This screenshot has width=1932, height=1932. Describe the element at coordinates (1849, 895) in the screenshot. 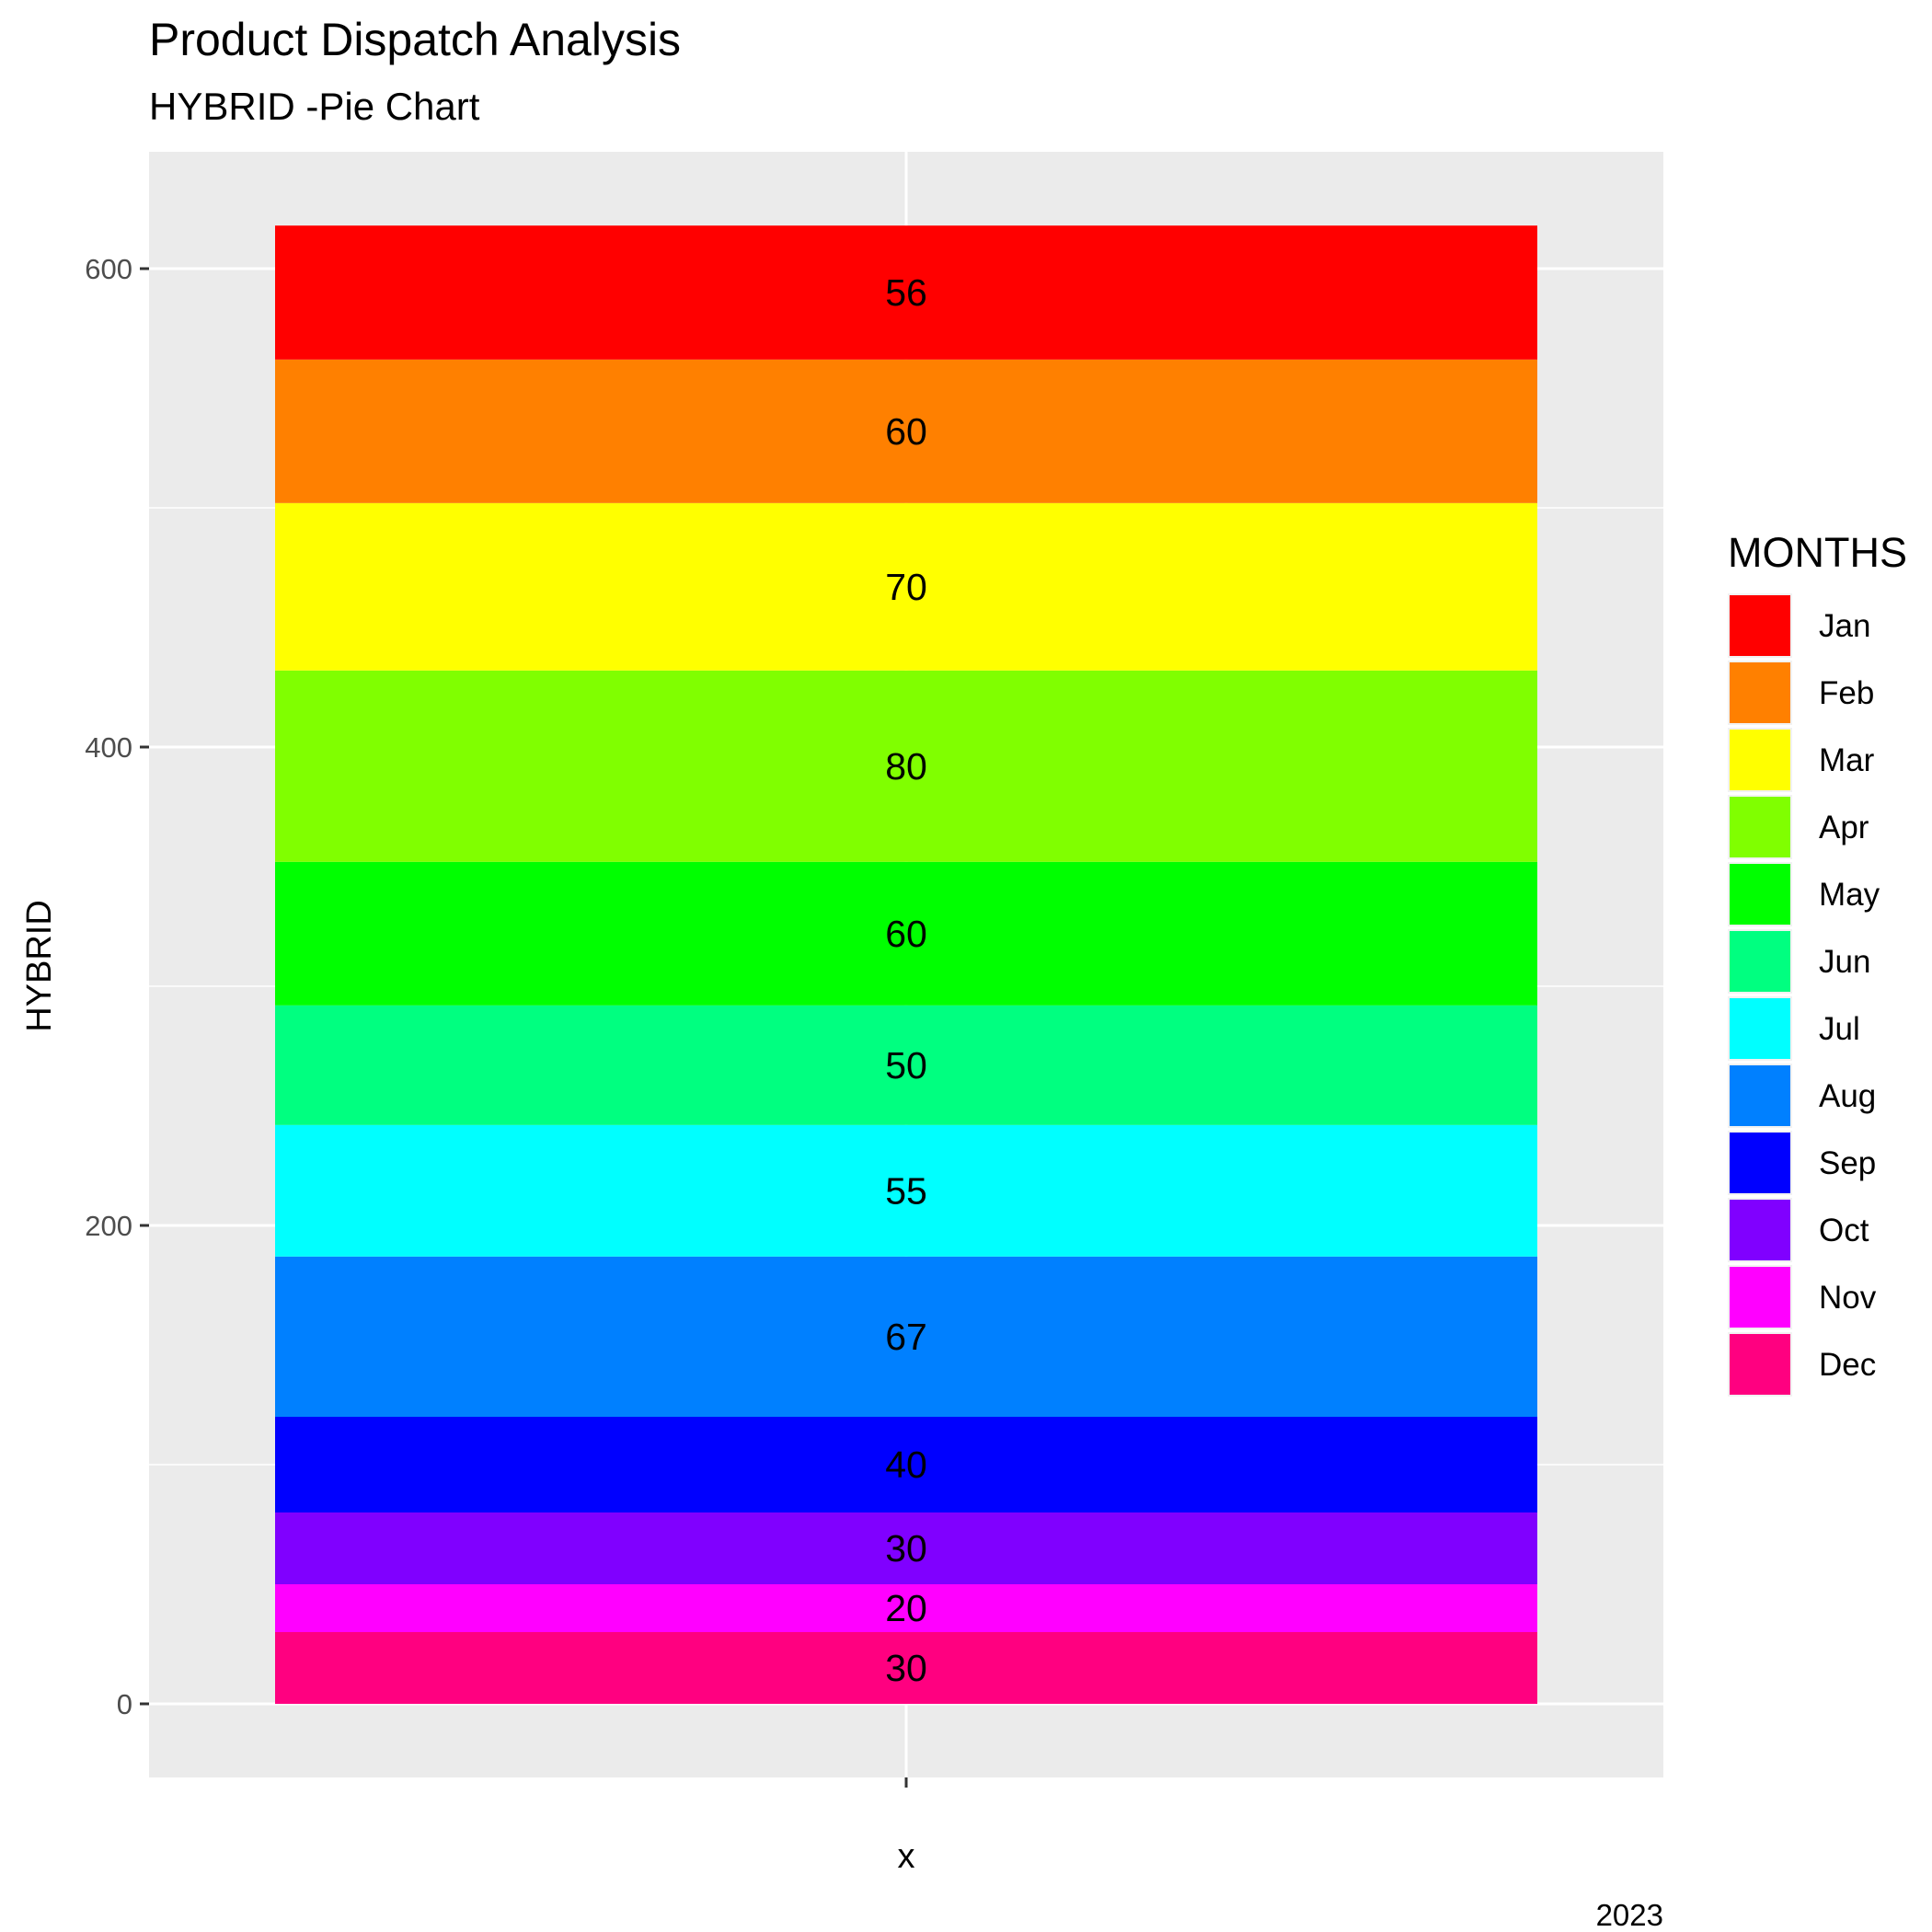

I see `legend-label-may: May` at that location.